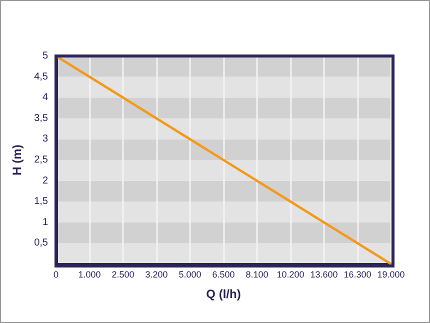  I want to click on y-tick-label: 3,5, so click(41, 118).